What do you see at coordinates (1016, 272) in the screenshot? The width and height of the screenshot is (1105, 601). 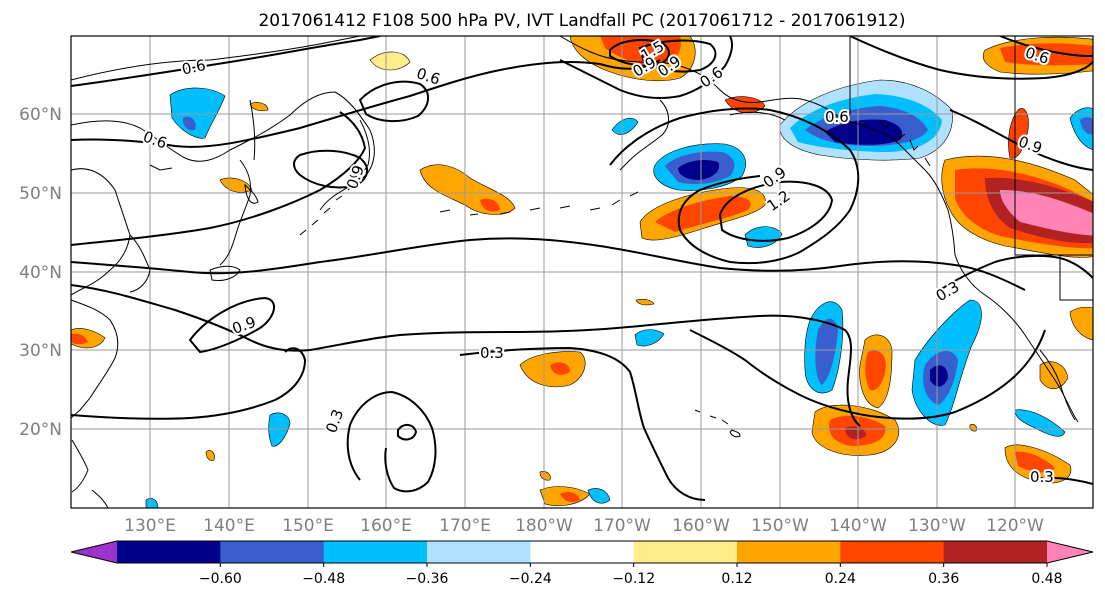 I see `contour-0.3-east` at bounding box center [1016, 272].